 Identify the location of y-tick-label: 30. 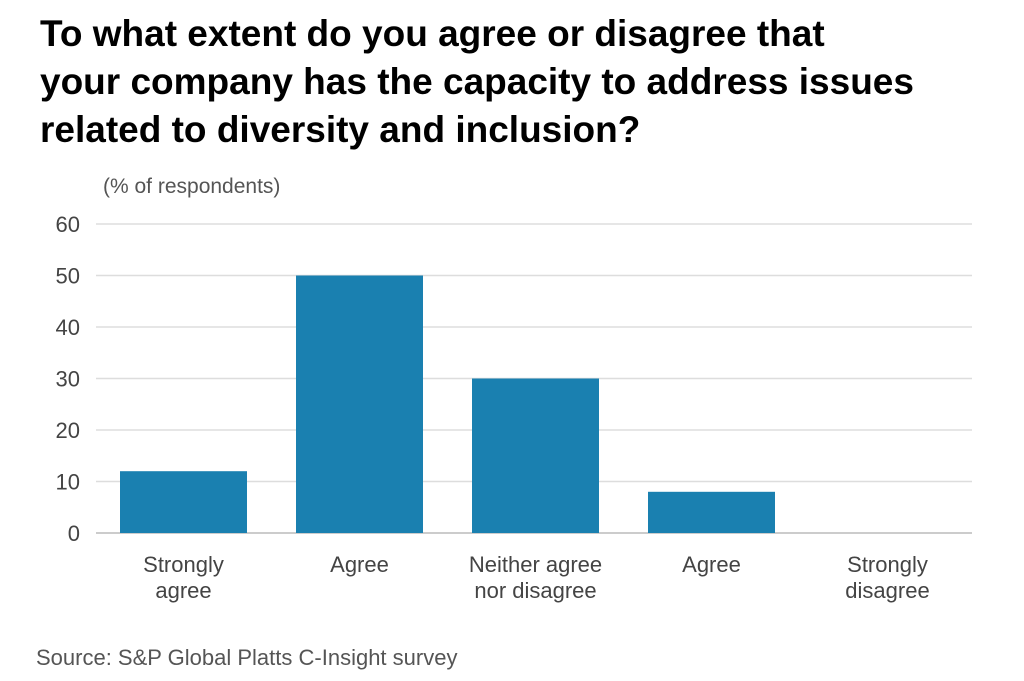
(68, 379).